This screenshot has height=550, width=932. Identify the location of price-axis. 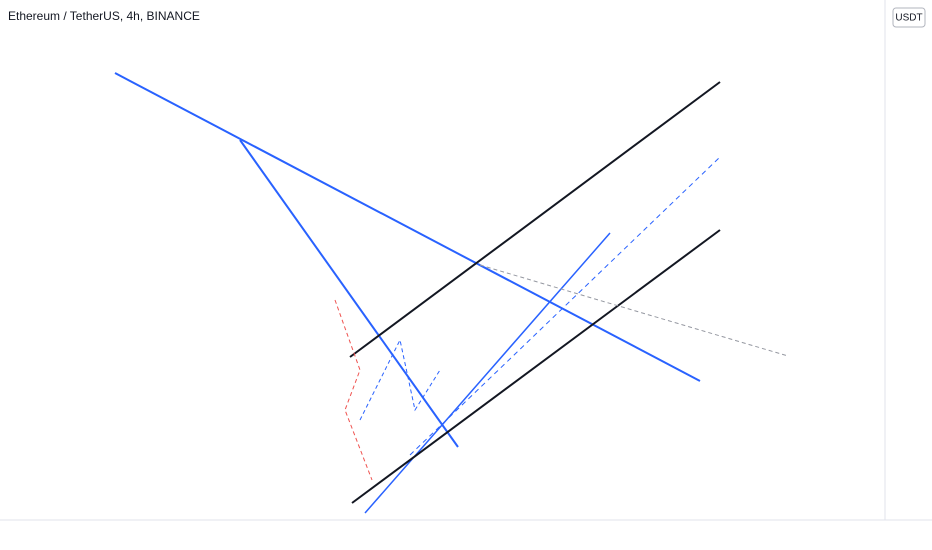
(908, 275).